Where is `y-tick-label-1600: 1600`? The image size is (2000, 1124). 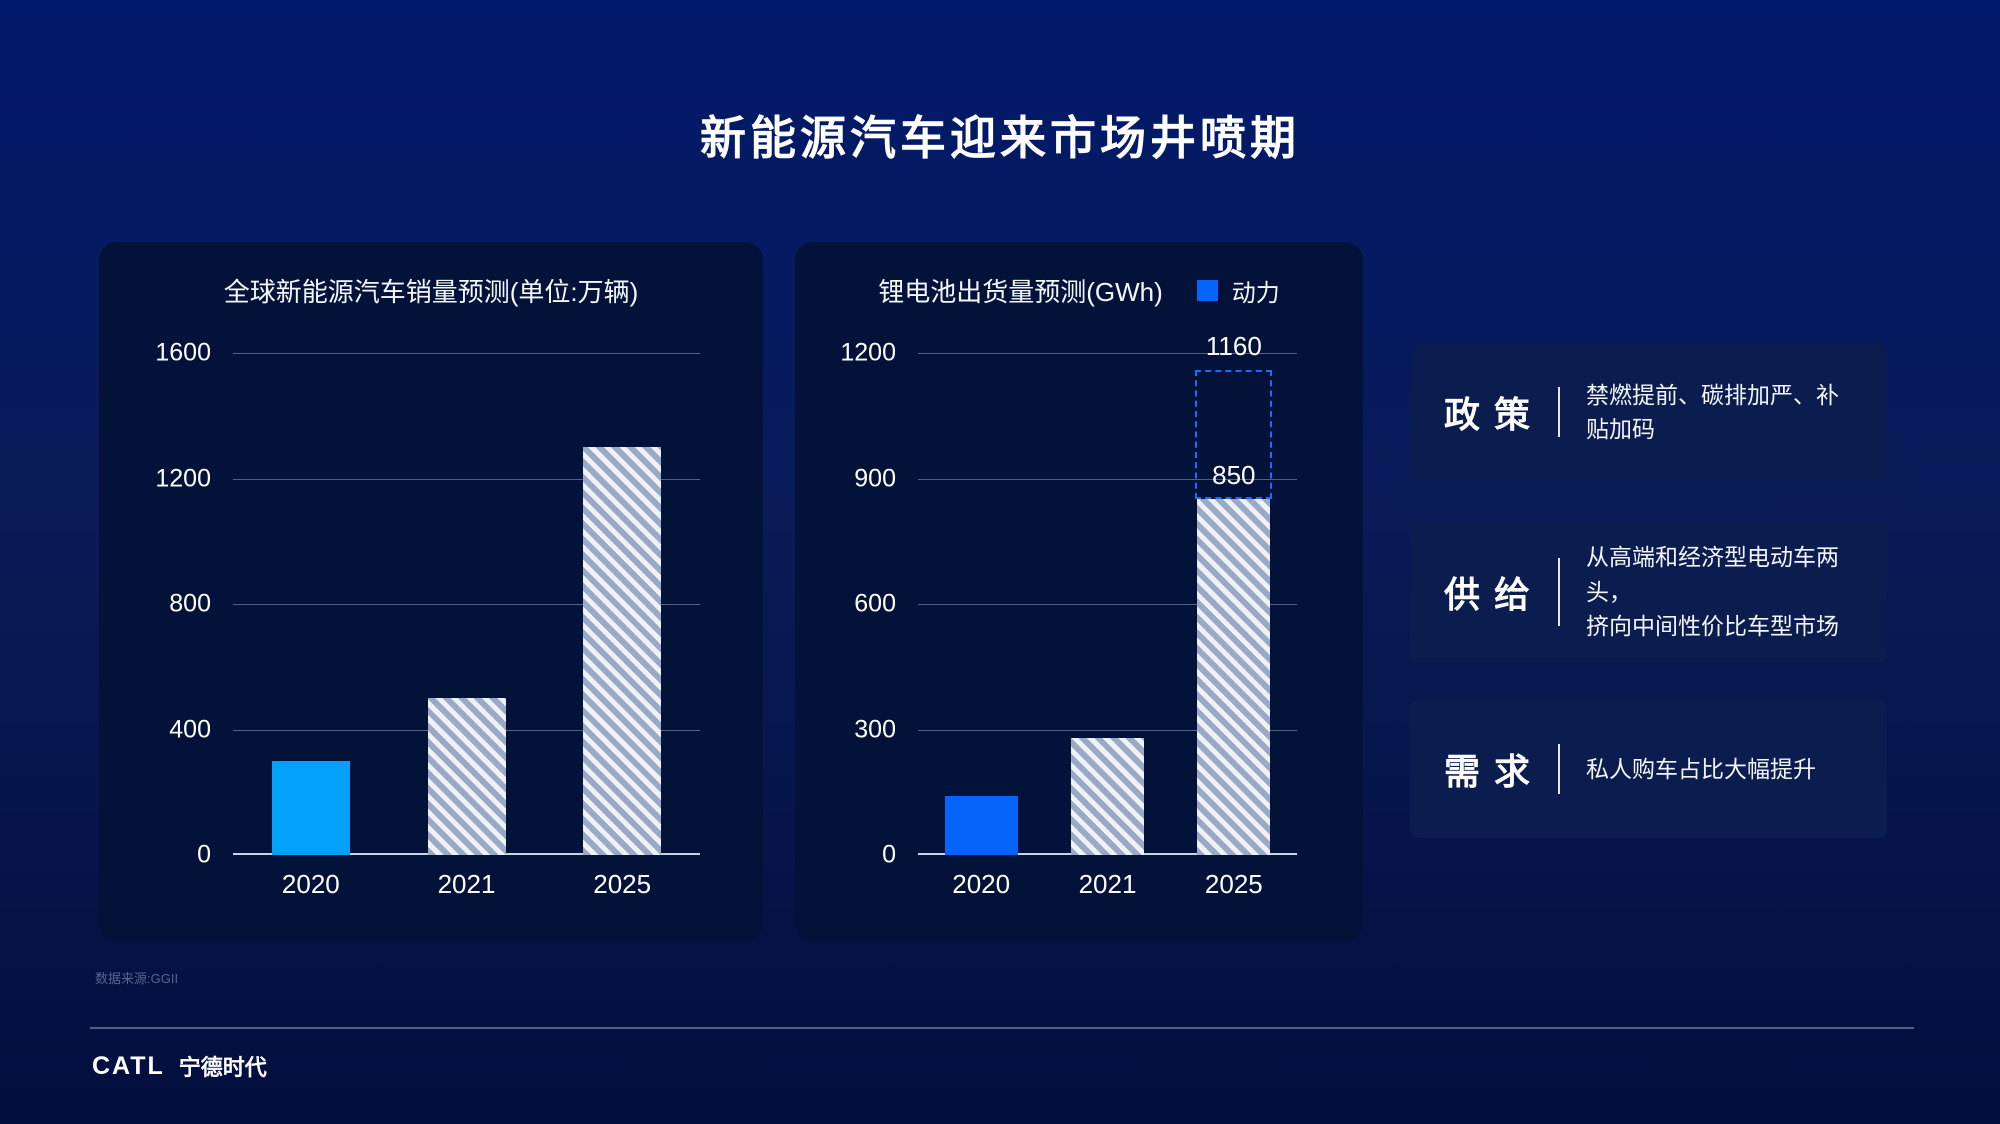
y-tick-label-1600: 1600 is located at coordinates (183, 352).